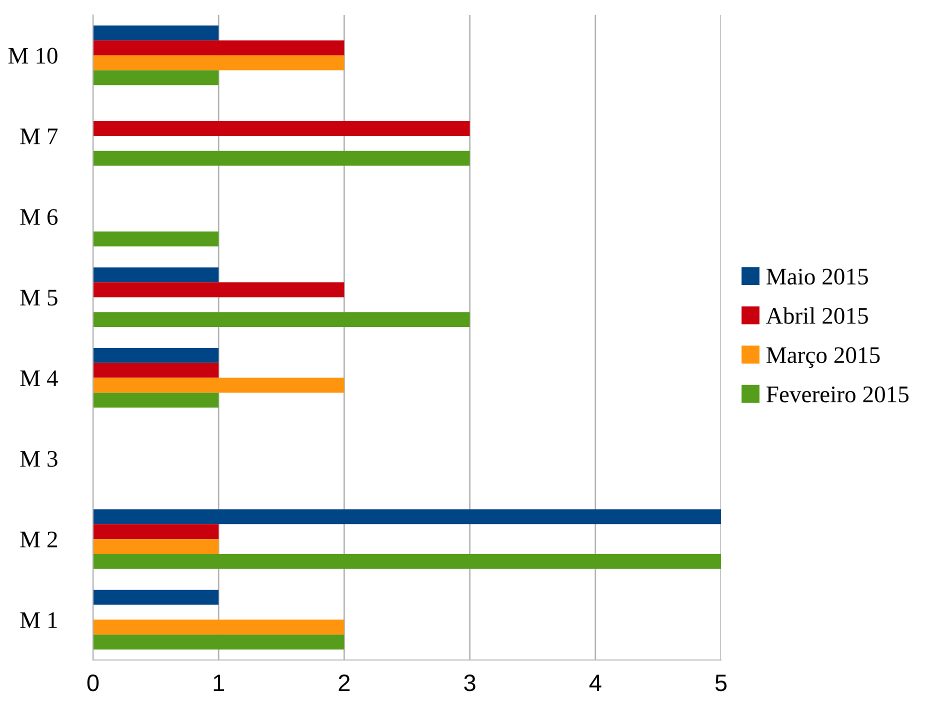 The image size is (926, 705). What do you see at coordinates (595, 682) in the screenshot?
I see `x-tick-label: 4` at bounding box center [595, 682].